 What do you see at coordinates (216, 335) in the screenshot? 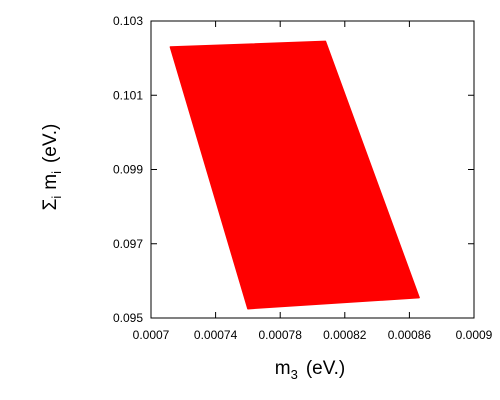
I see `x-tick-label: 0.00074` at bounding box center [216, 335].